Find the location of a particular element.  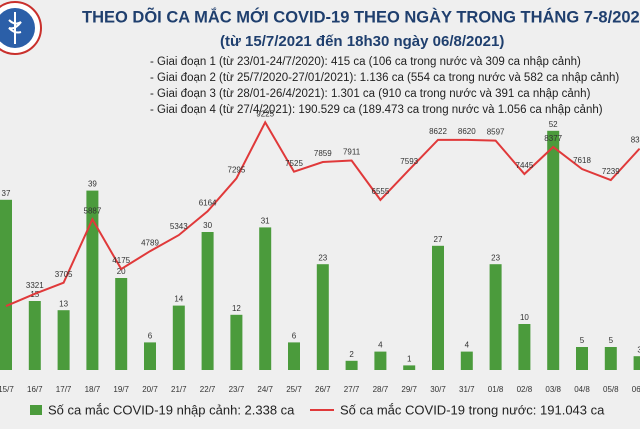

bar-value-label: 1 is located at coordinates (409, 359).